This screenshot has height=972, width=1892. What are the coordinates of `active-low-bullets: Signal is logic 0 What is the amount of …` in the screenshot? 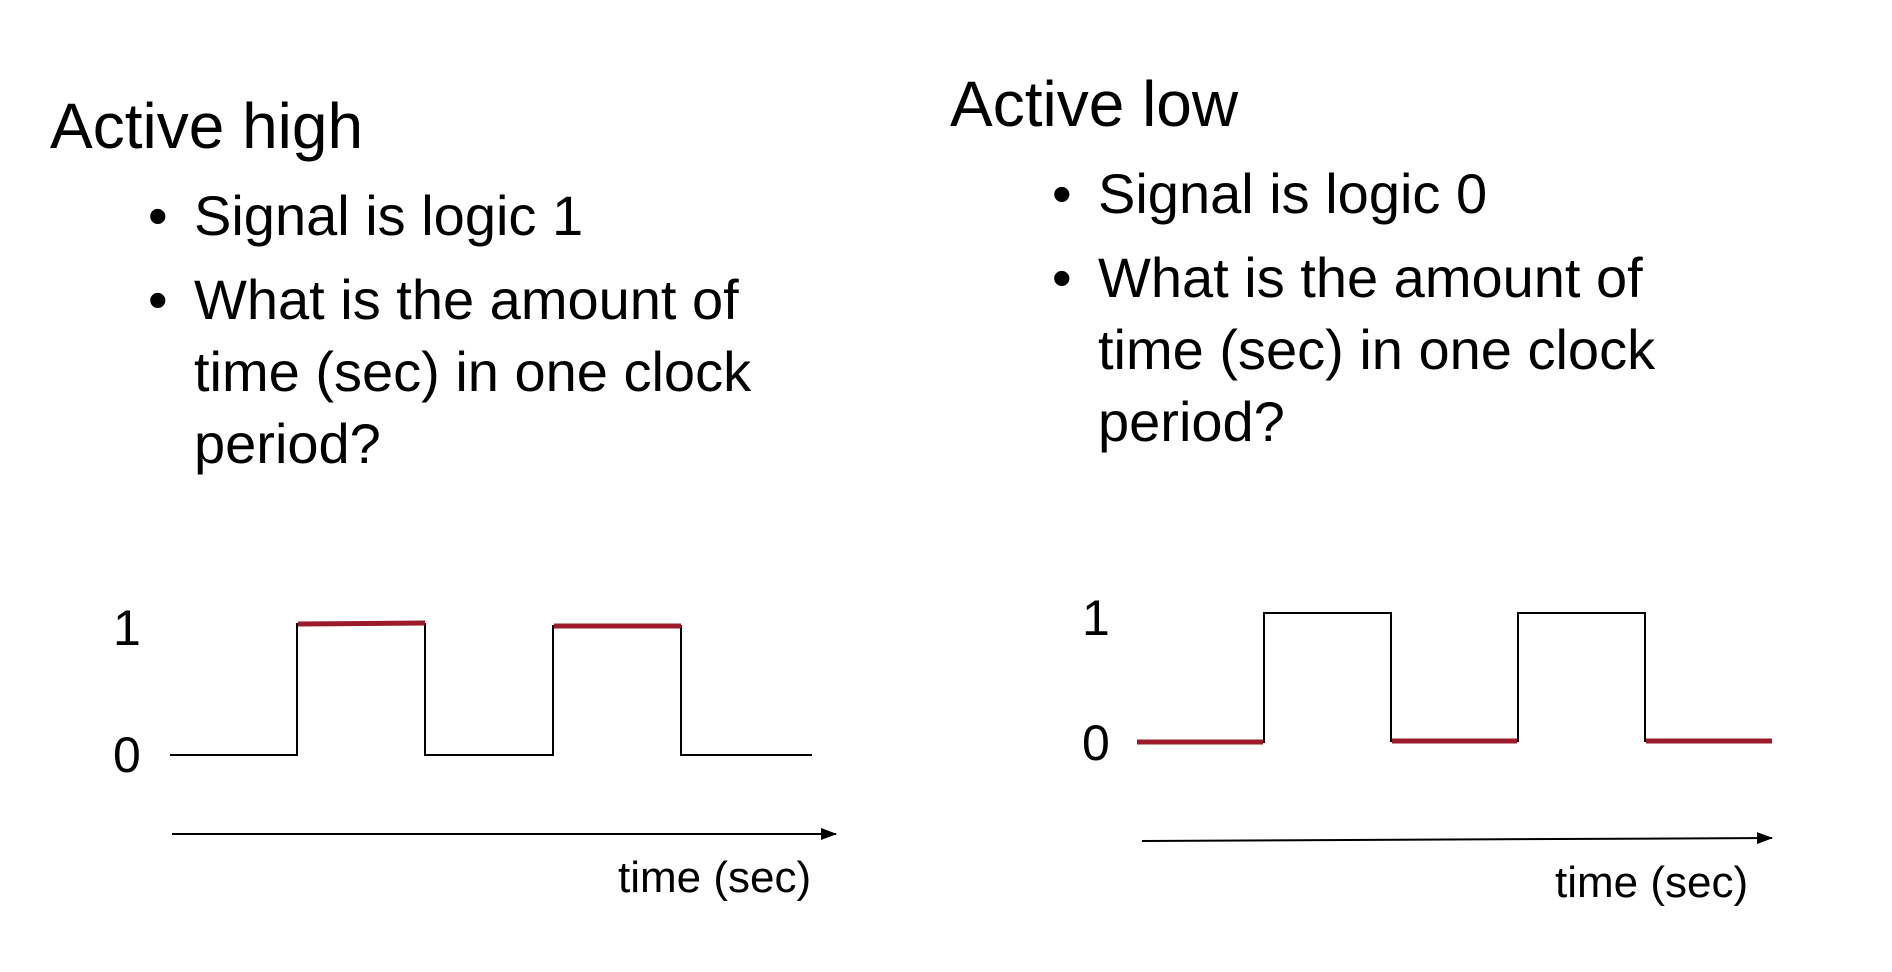 It's located at (1392, 314).